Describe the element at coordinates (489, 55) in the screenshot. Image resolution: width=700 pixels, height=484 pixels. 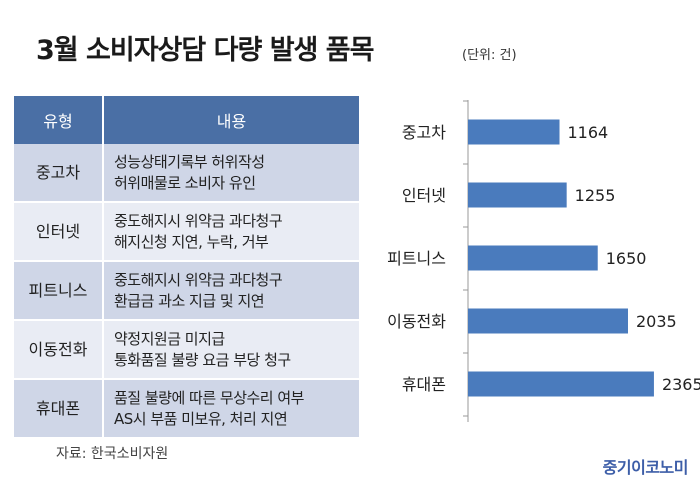
I see `unit-note: (단위: 건)` at that location.